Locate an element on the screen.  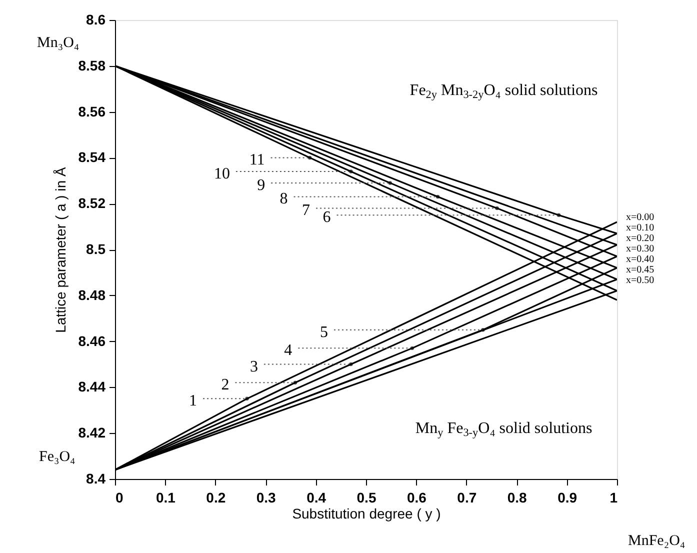
text: MnFe₂O₄ is located at coordinates (657, 541).